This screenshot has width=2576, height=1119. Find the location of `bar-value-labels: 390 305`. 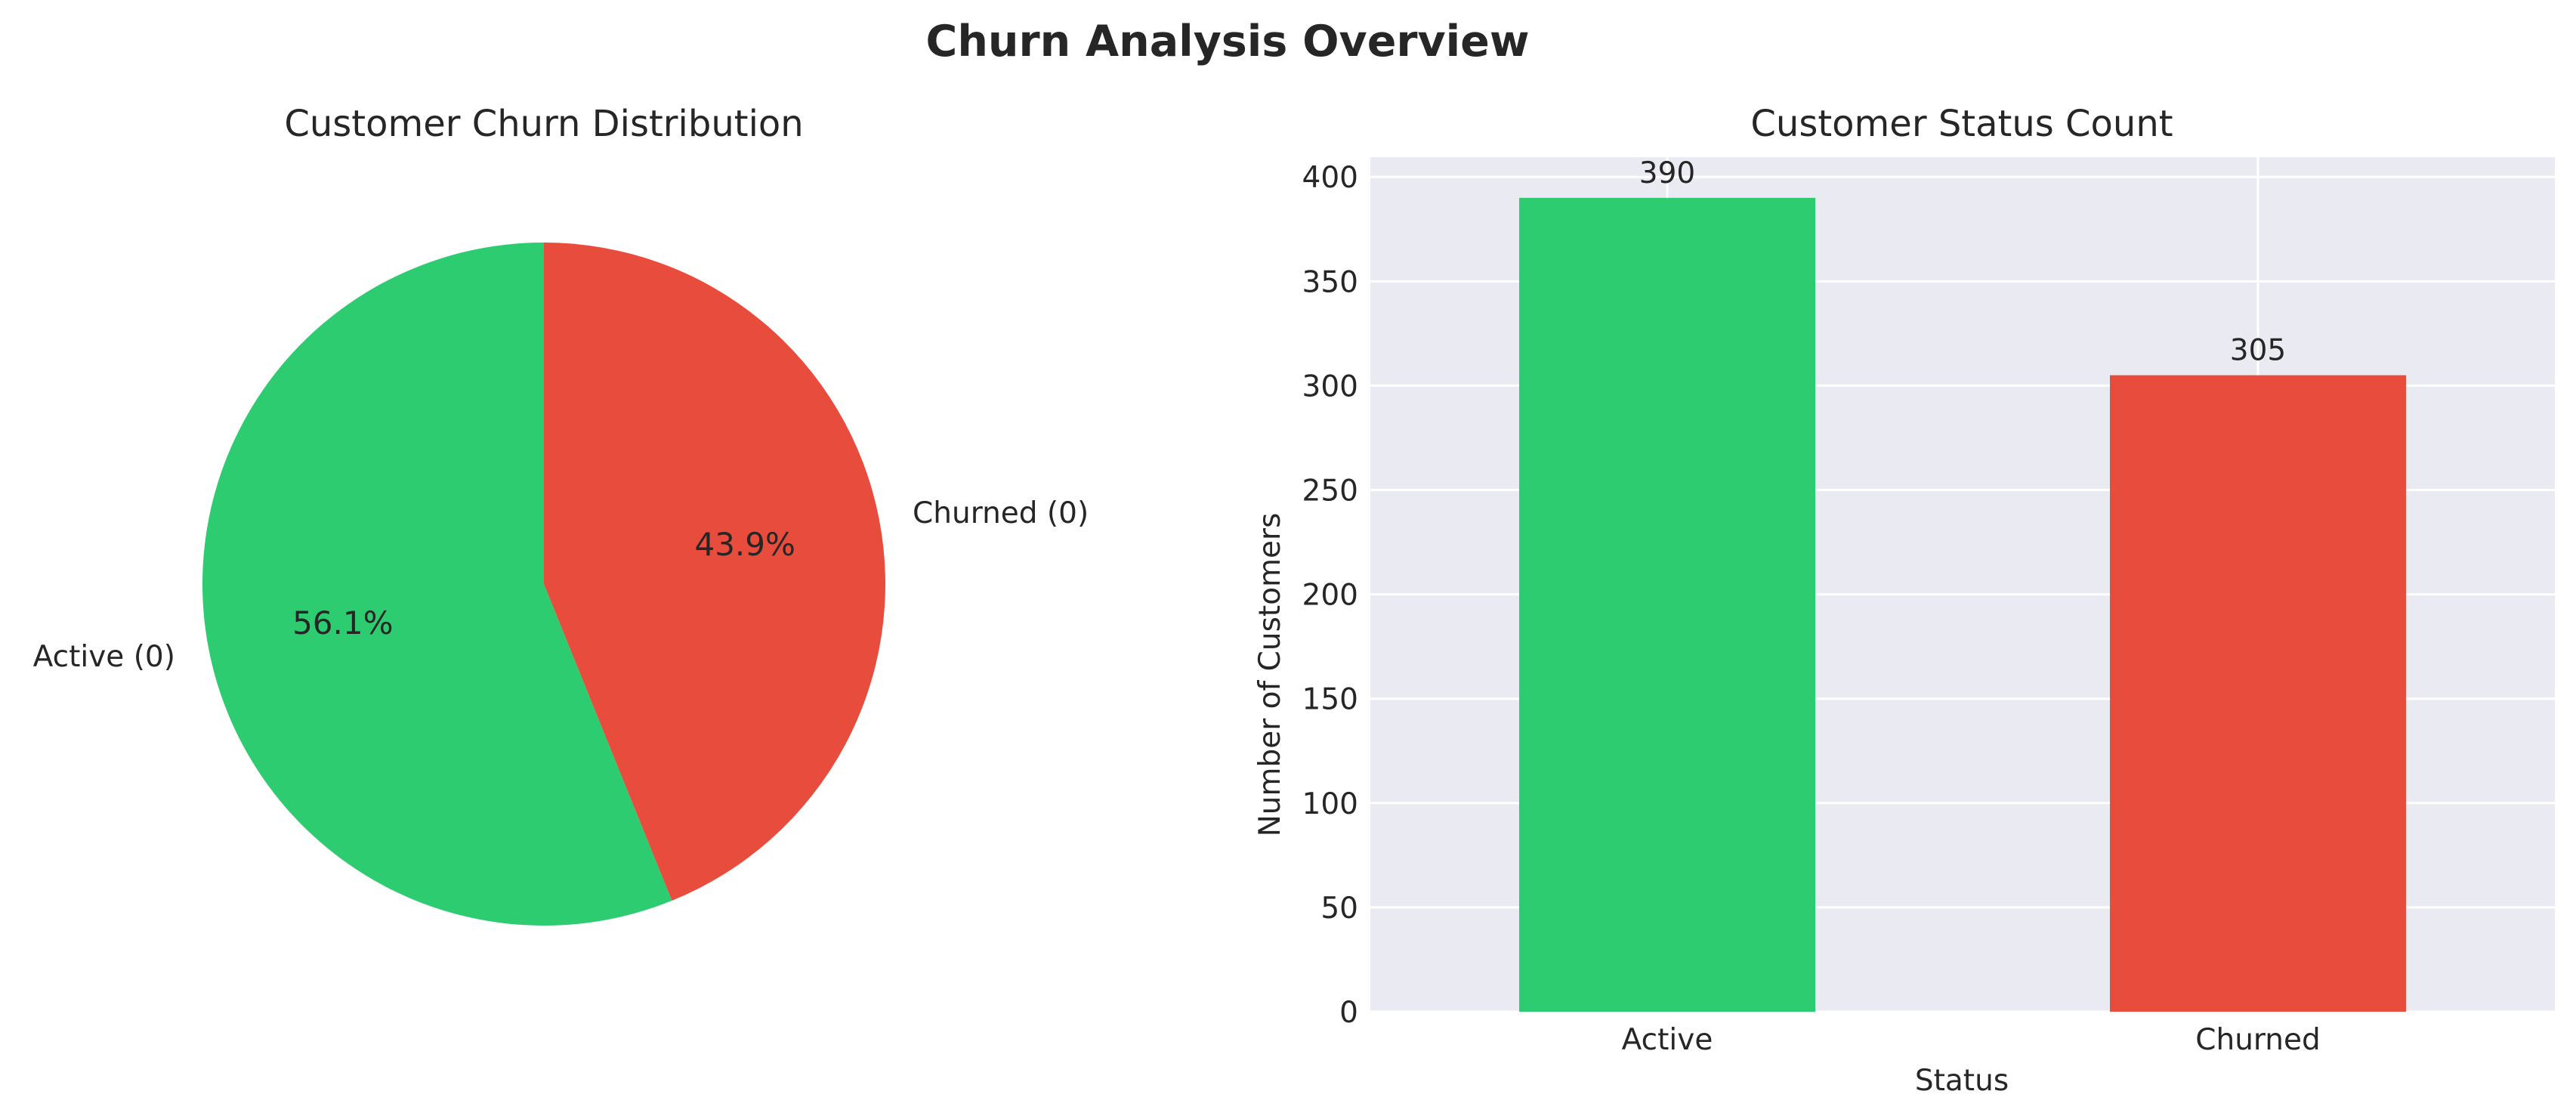

bar-value-labels: 390 305 is located at coordinates (1962, 262).